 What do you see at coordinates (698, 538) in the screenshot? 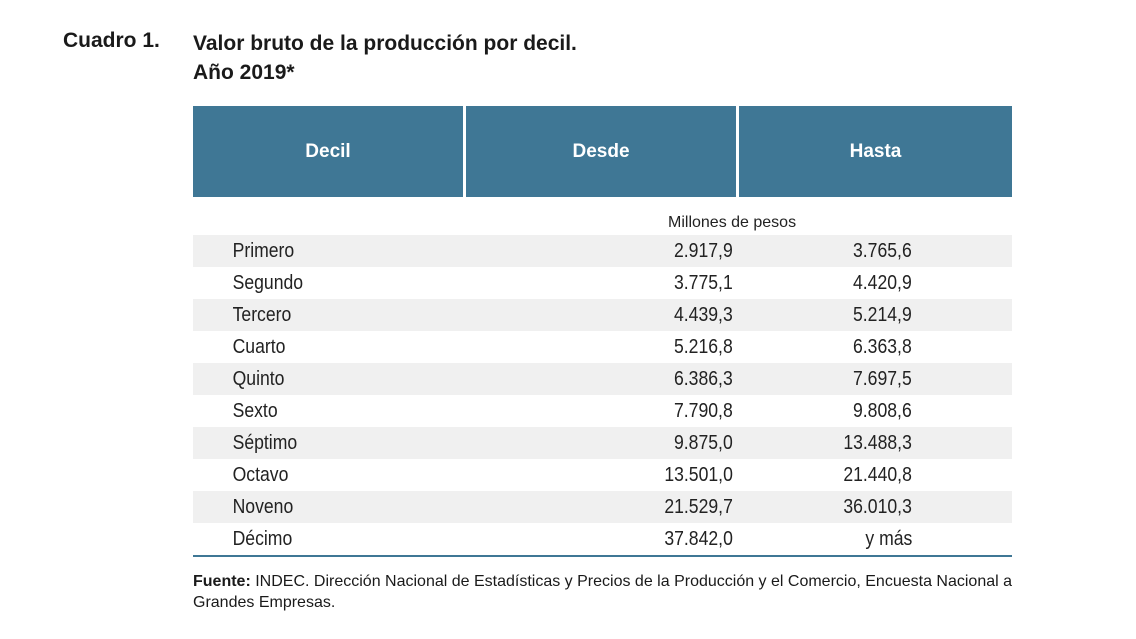
I see `cell-desde-value: 37.842,0` at bounding box center [698, 538].